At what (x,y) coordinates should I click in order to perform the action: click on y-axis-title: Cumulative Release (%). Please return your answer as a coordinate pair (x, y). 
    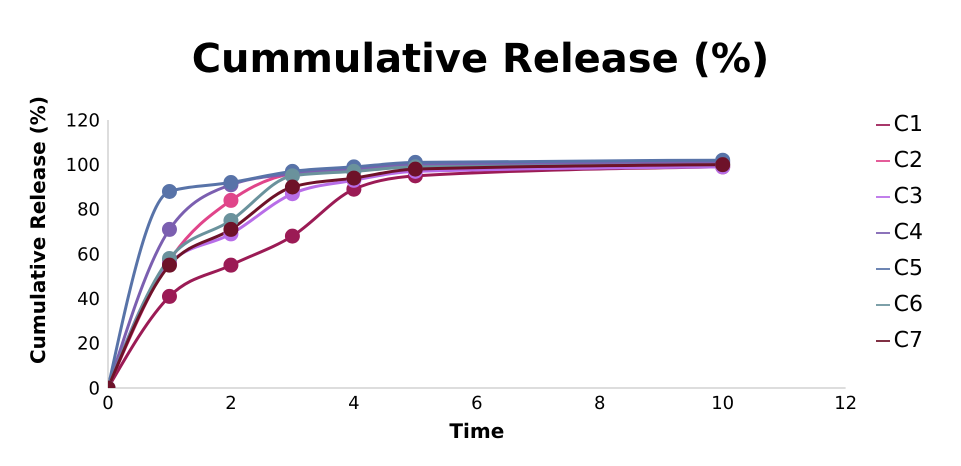
    Looking at the image, I should click on (38, 230).